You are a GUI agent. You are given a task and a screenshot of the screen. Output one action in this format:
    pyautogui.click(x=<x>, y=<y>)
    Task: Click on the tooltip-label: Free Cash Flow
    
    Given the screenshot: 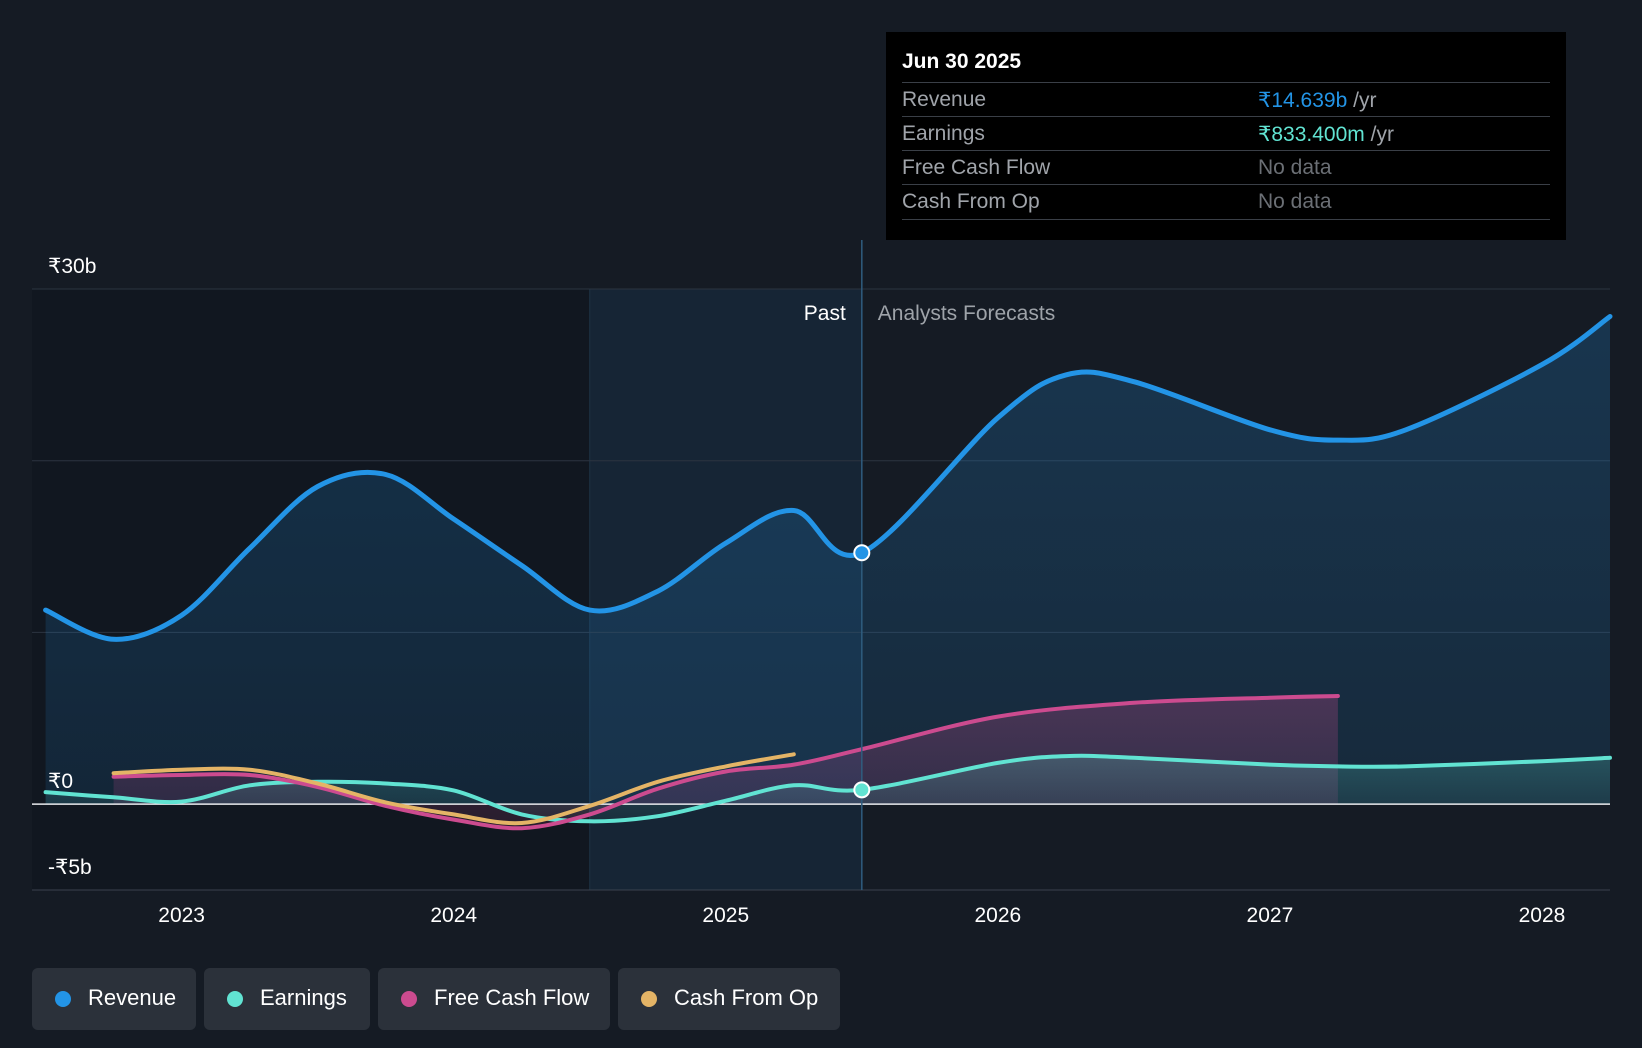 What is the action you would take?
    pyautogui.click(x=976, y=167)
    